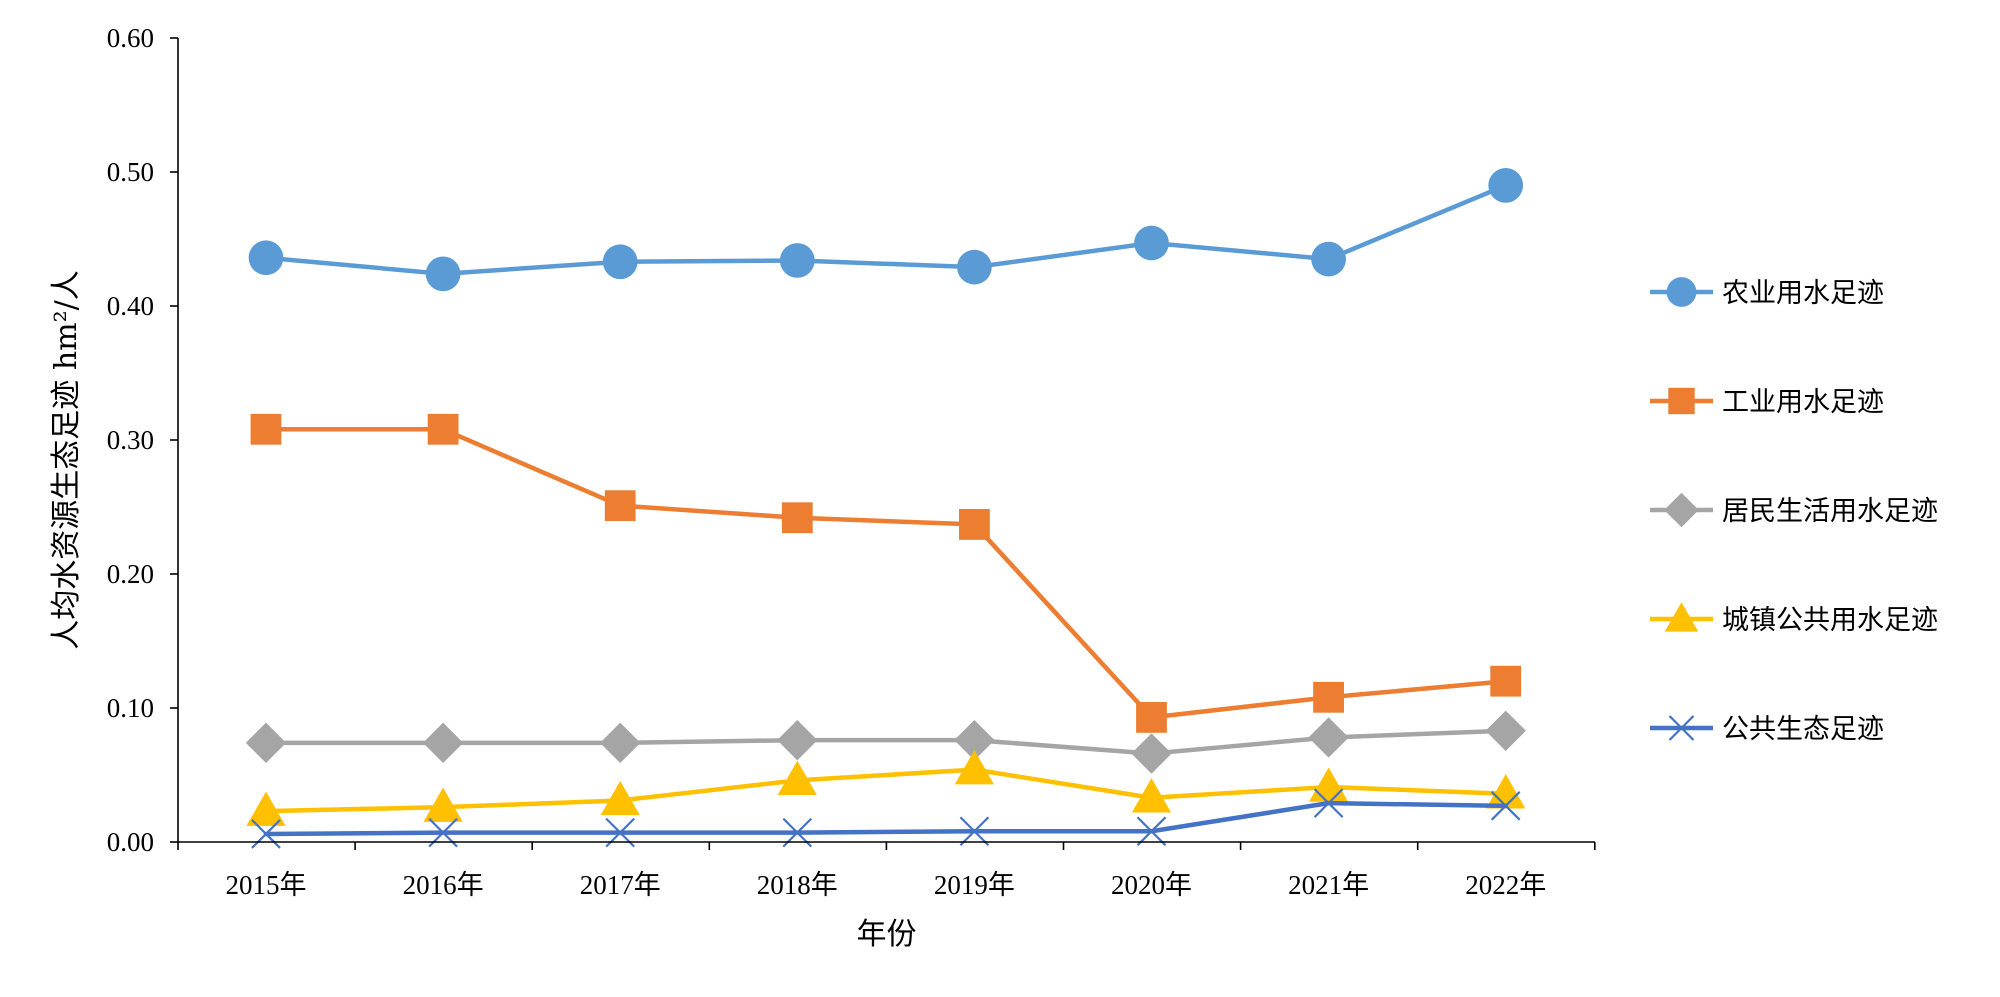  Describe the element at coordinates (797, 885) in the screenshot. I see `x-tick-label: 2018年` at that location.